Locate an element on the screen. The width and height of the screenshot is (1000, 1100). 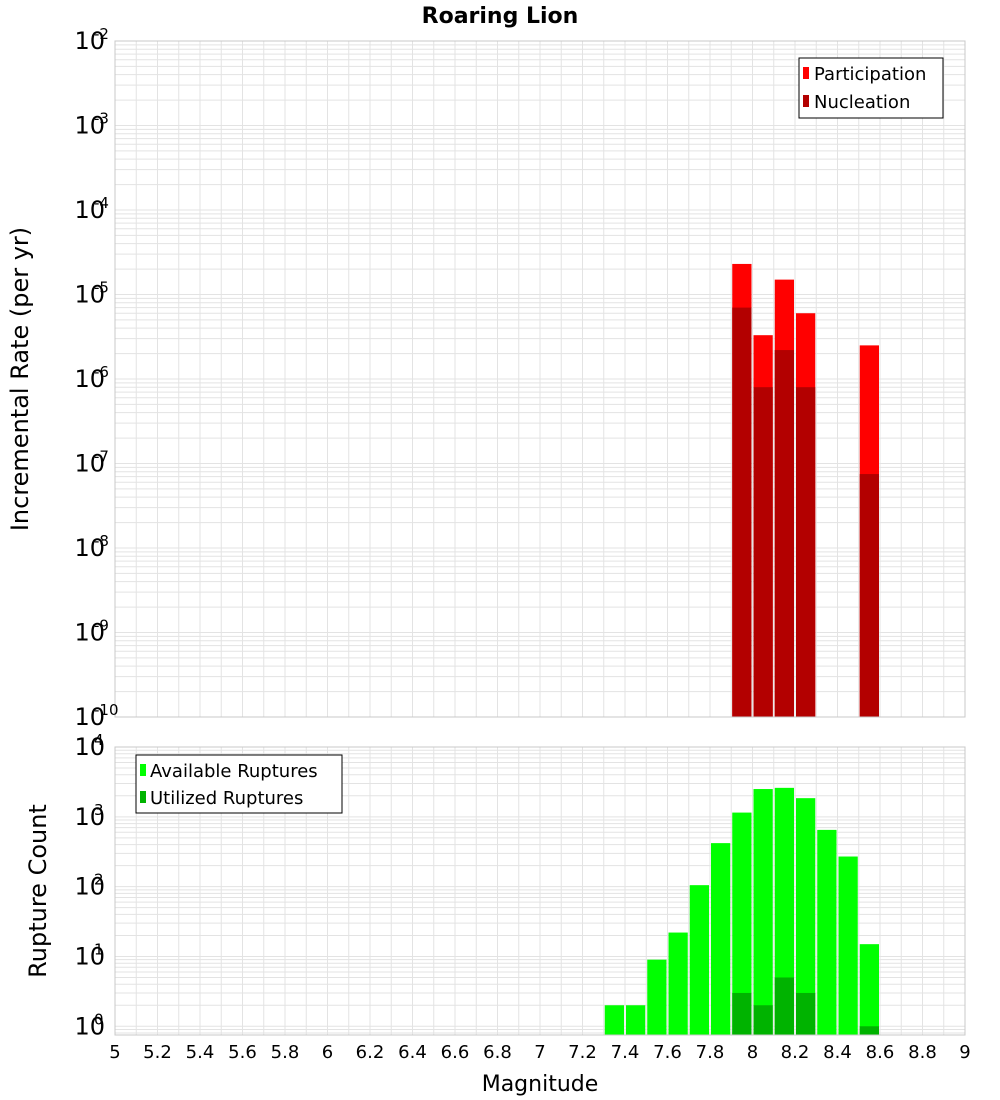
legend-utilized-label: Utilized Ruptures is located at coordinates (226, 798).